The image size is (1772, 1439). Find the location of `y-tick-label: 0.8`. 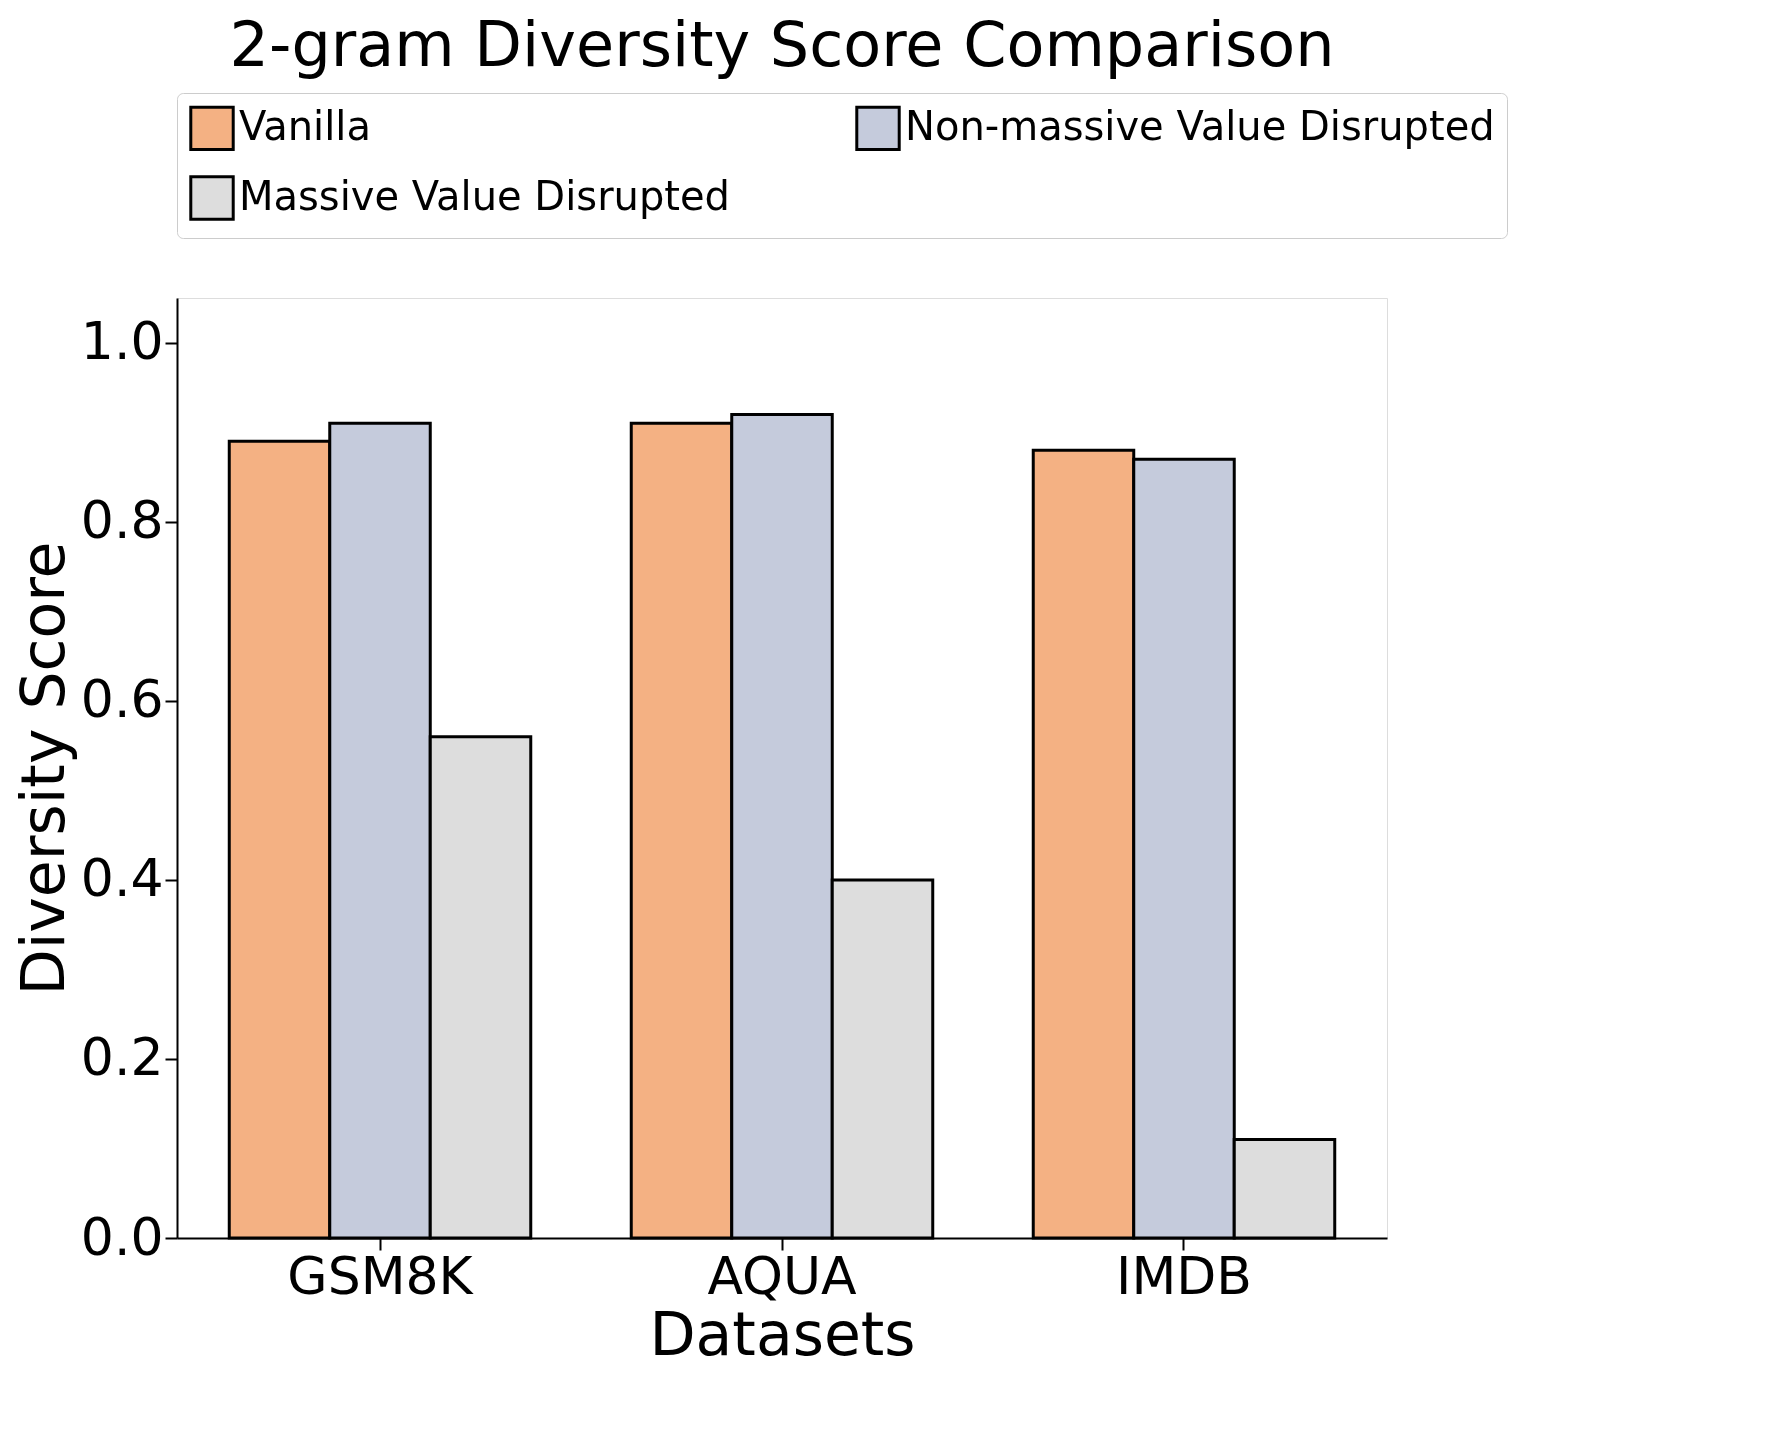

y-tick-label: 0.8 is located at coordinates (122, 520).